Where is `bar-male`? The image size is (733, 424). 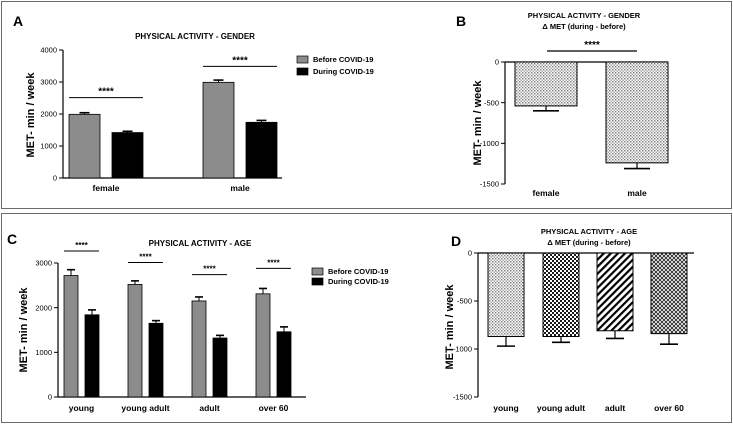
bar-male is located at coordinates (637, 112).